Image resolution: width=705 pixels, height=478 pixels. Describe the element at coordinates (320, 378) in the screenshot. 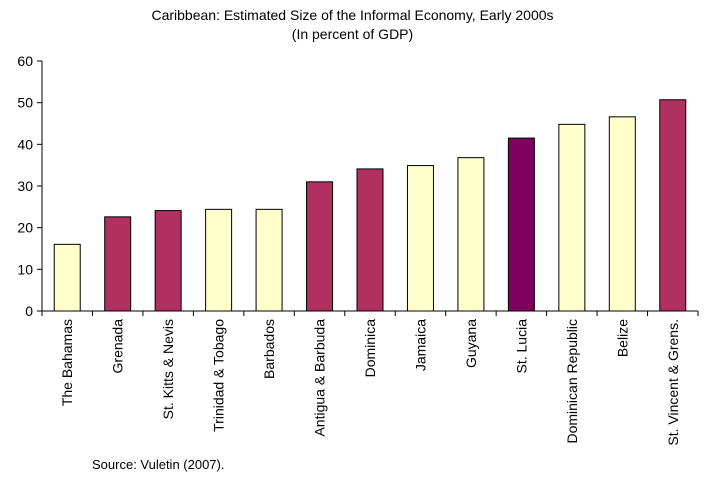

I see `x-tick-label: Antigua & Barbuda` at that location.